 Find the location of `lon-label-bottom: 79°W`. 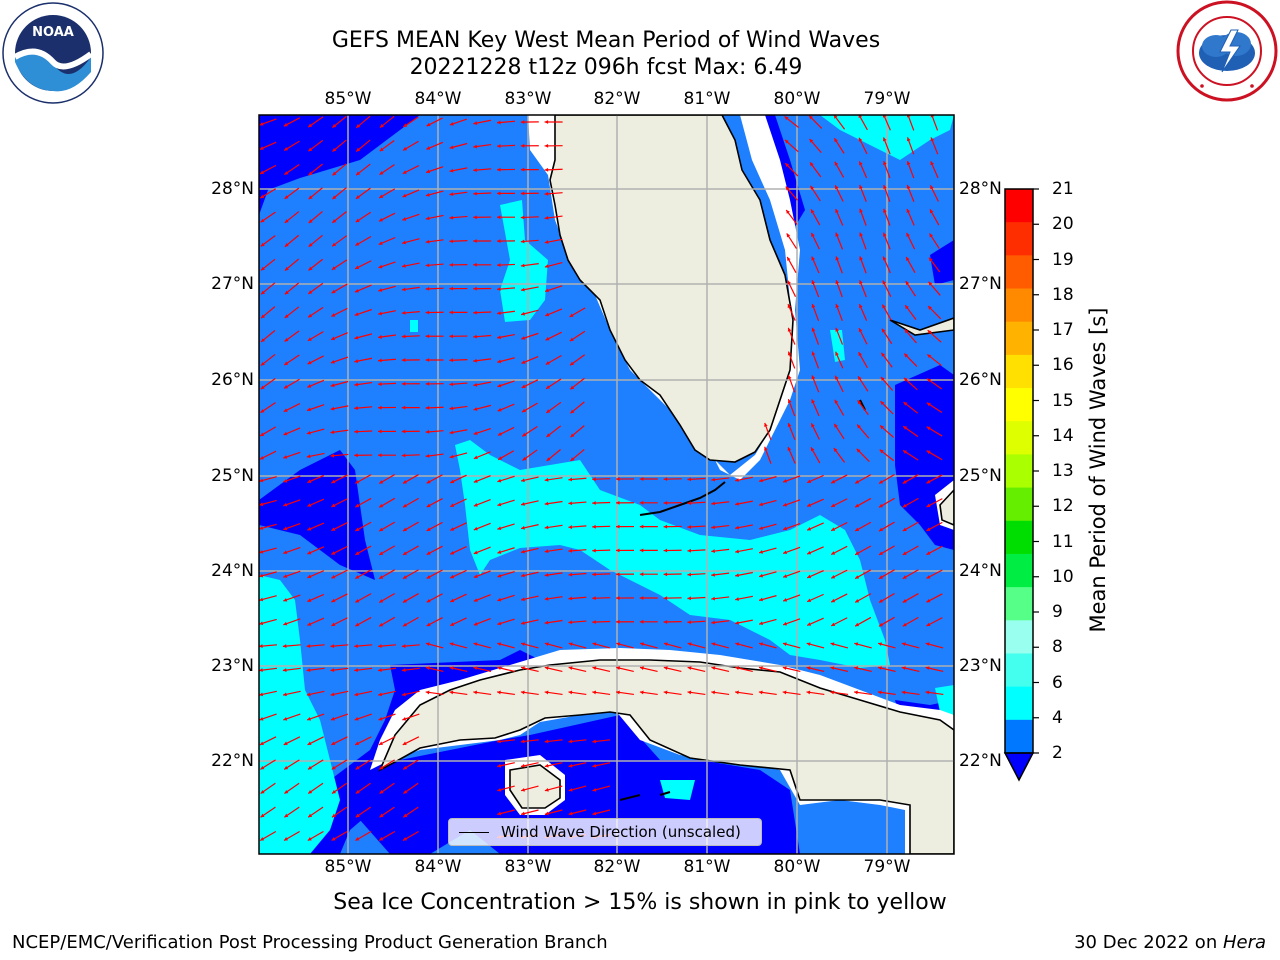

lon-label-bottom: 79°W is located at coordinates (887, 867).